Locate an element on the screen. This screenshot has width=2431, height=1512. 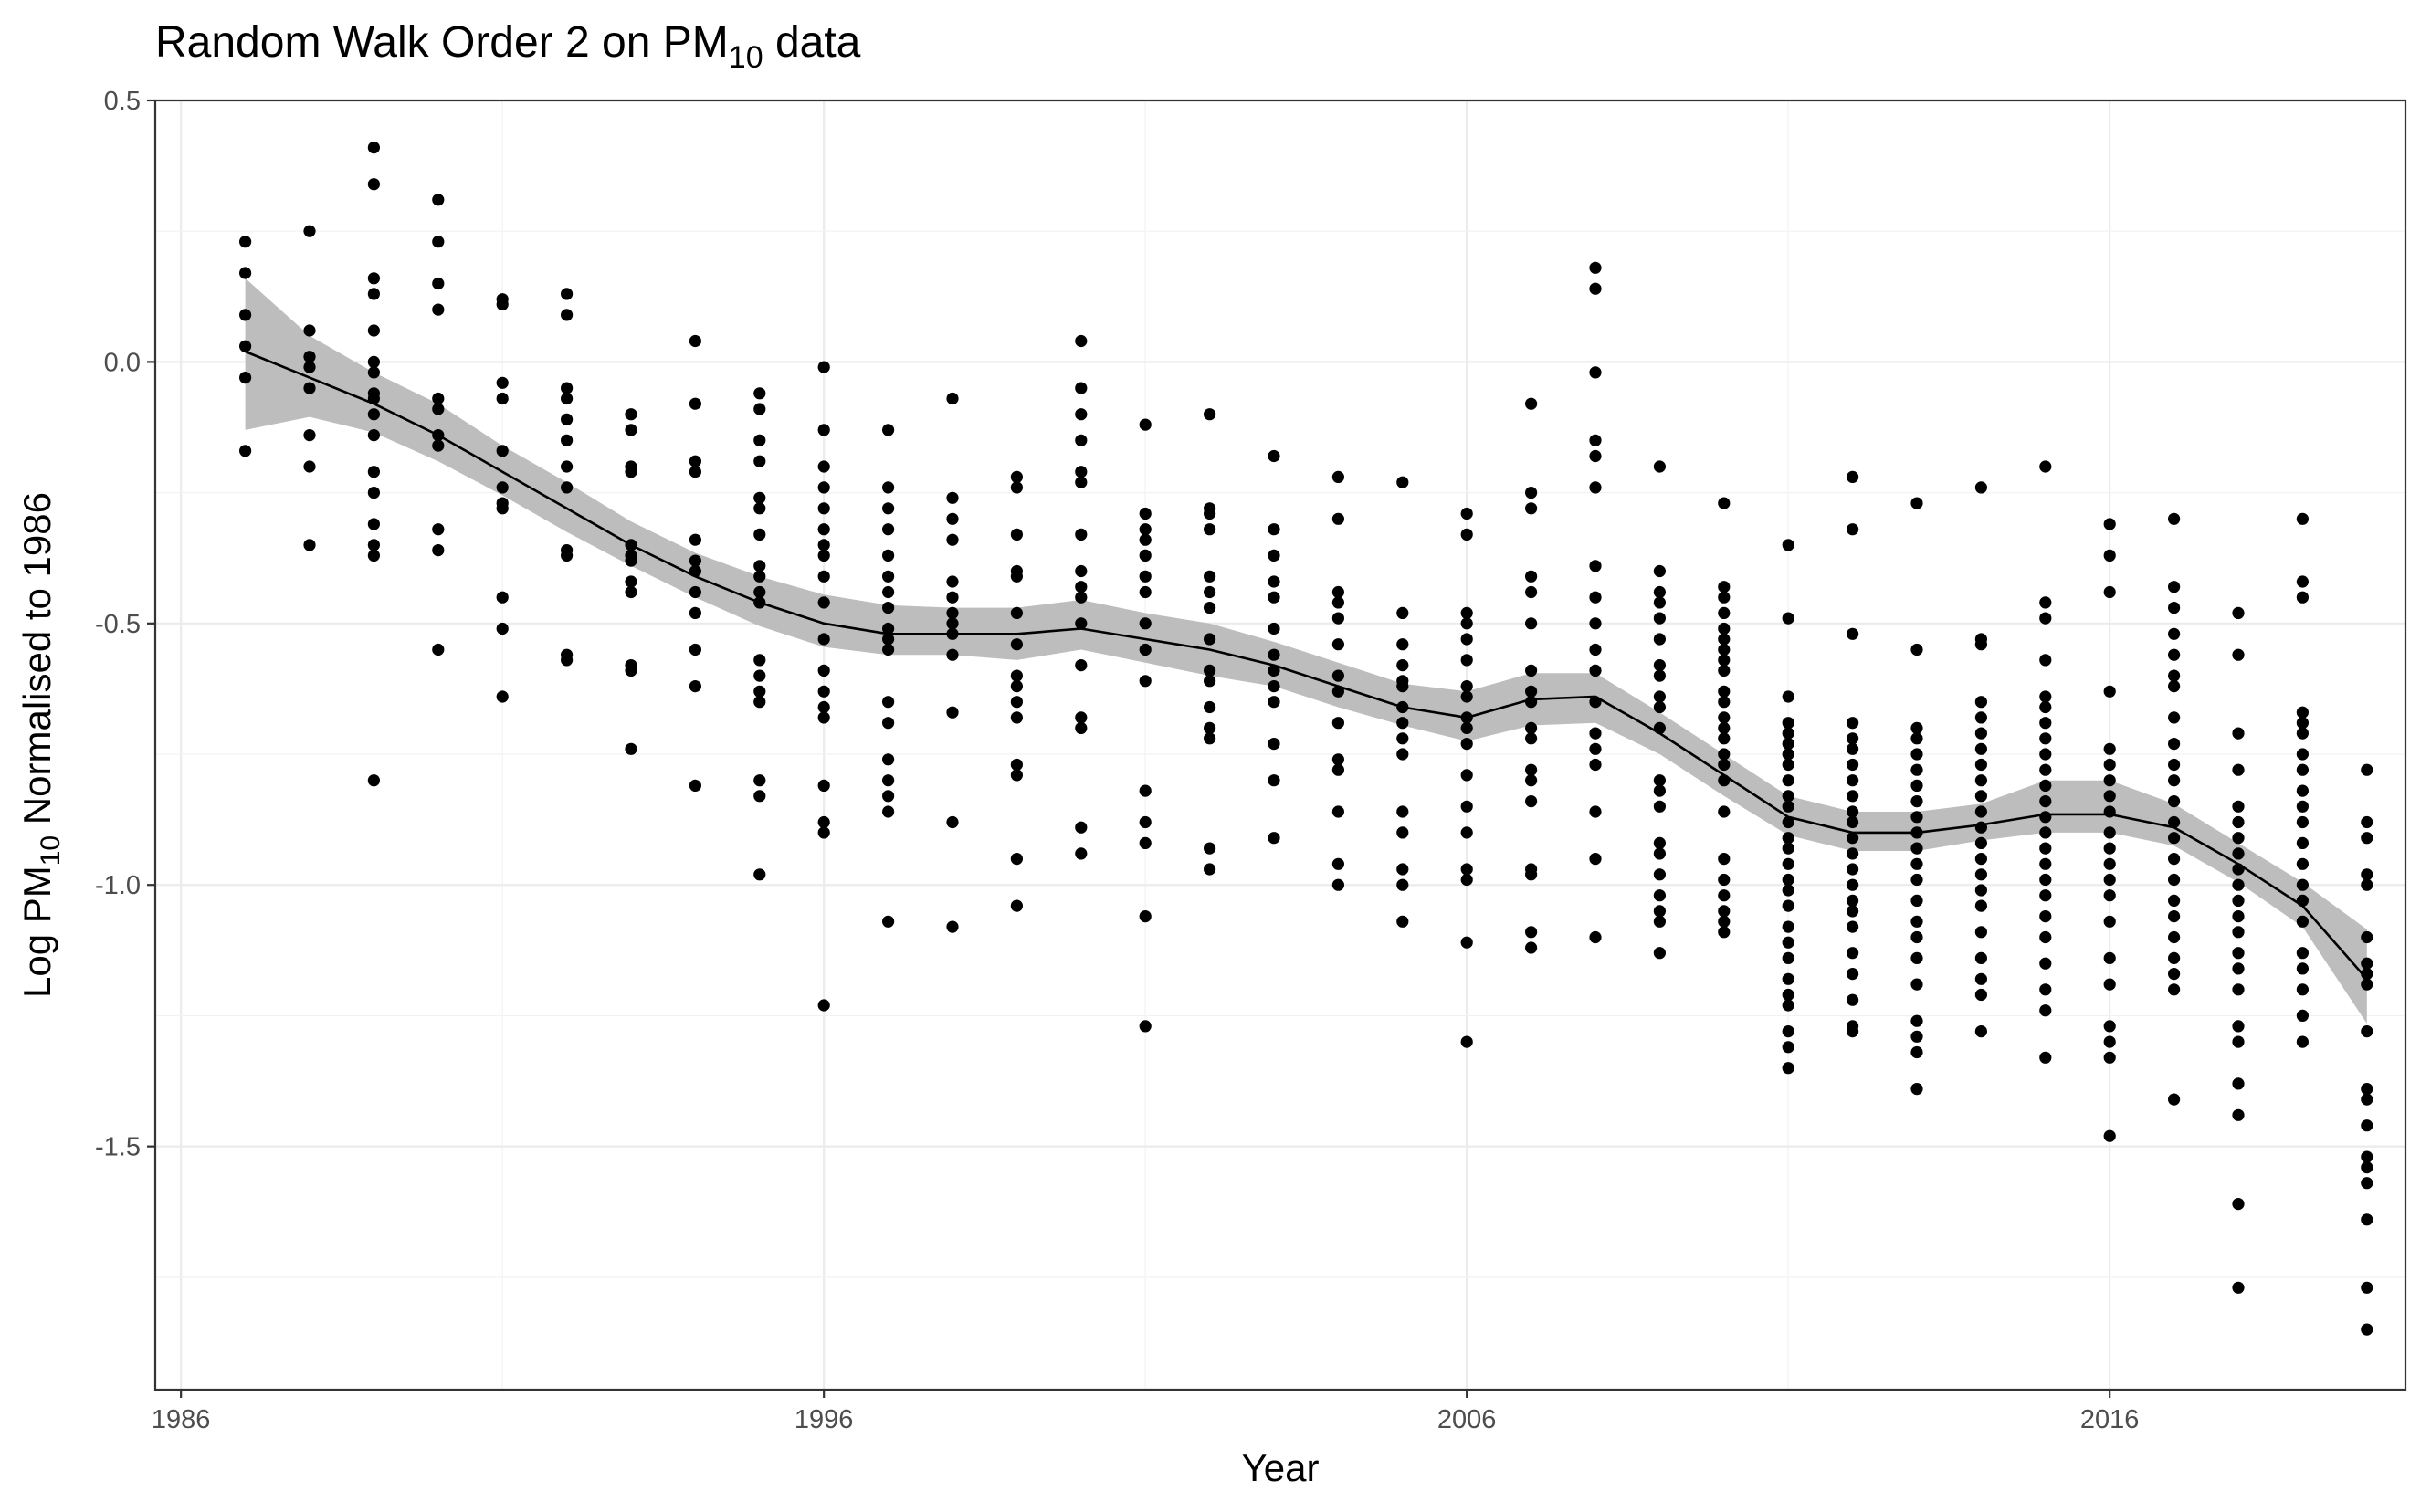
y-tick-label: -1.5 is located at coordinates (118, 1147).